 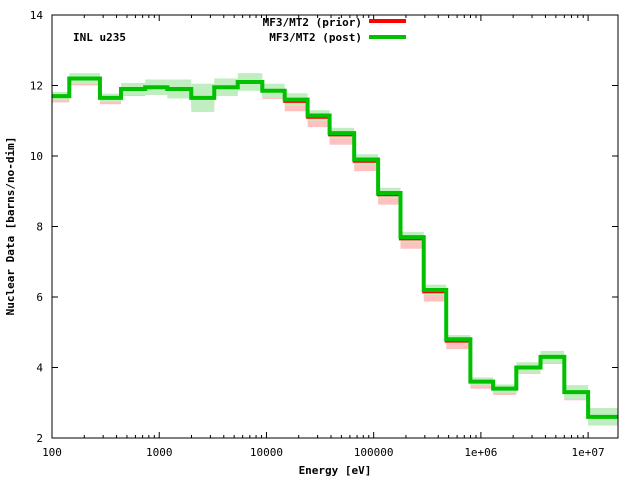 What do you see at coordinates (458, 344) in the screenshot?
I see `band-prior` at bounding box center [458, 344].